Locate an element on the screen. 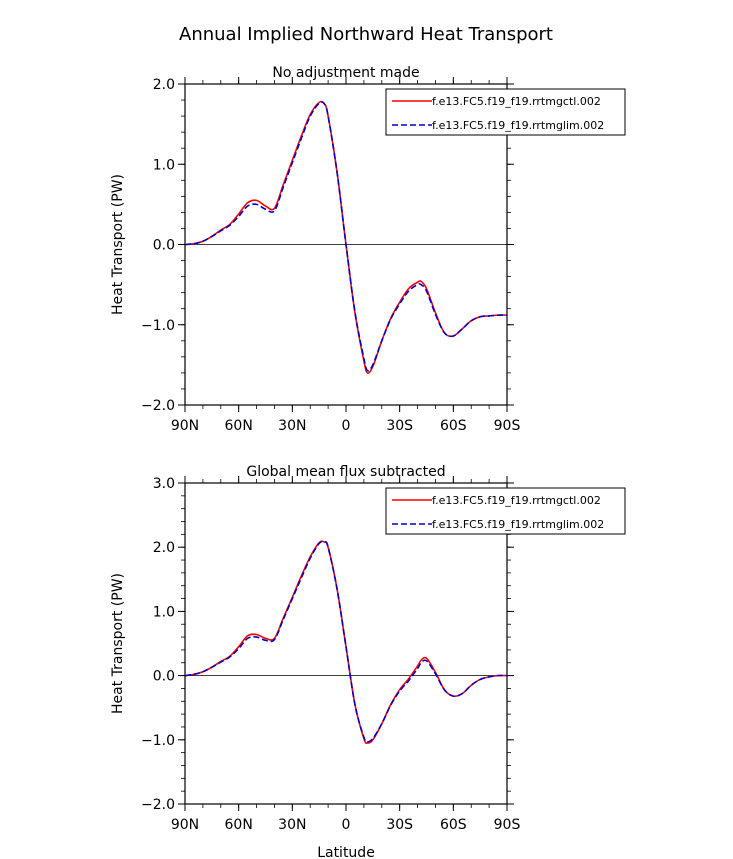 The height and width of the screenshot is (859, 733). panel-subtitle: No adjustment made is located at coordinates (345, 73).